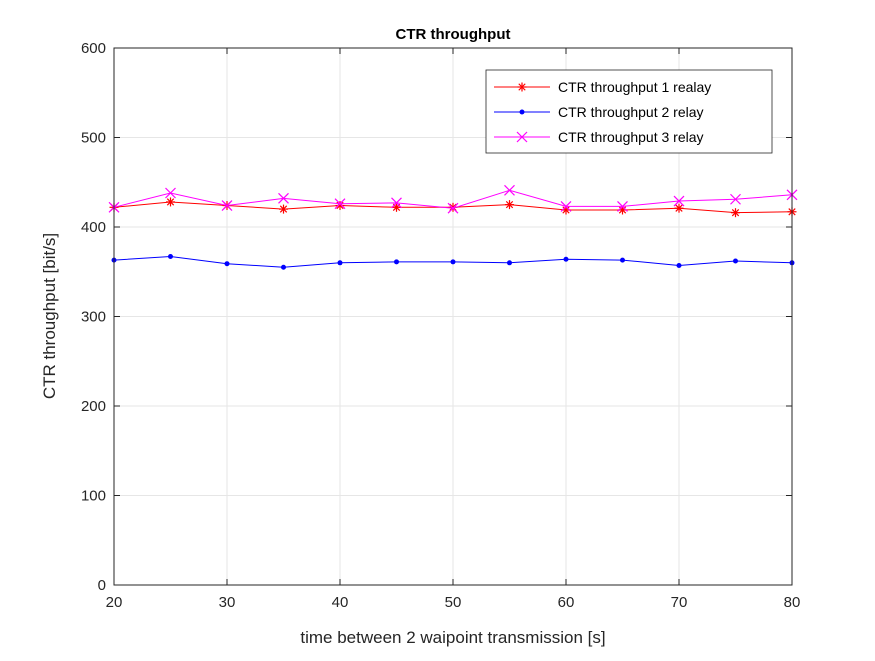  Describe the element at coordinates (102, 585) in the screenshot. I see `y-tick-label: 0` at that location.